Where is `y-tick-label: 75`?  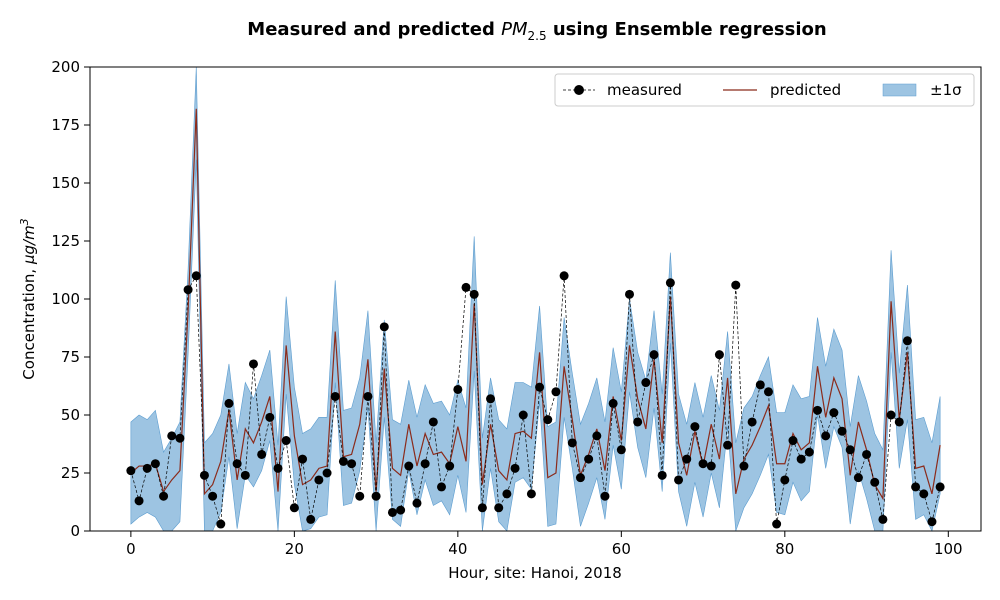
y-tick-label: 75 is located at coordinates (70, 357).